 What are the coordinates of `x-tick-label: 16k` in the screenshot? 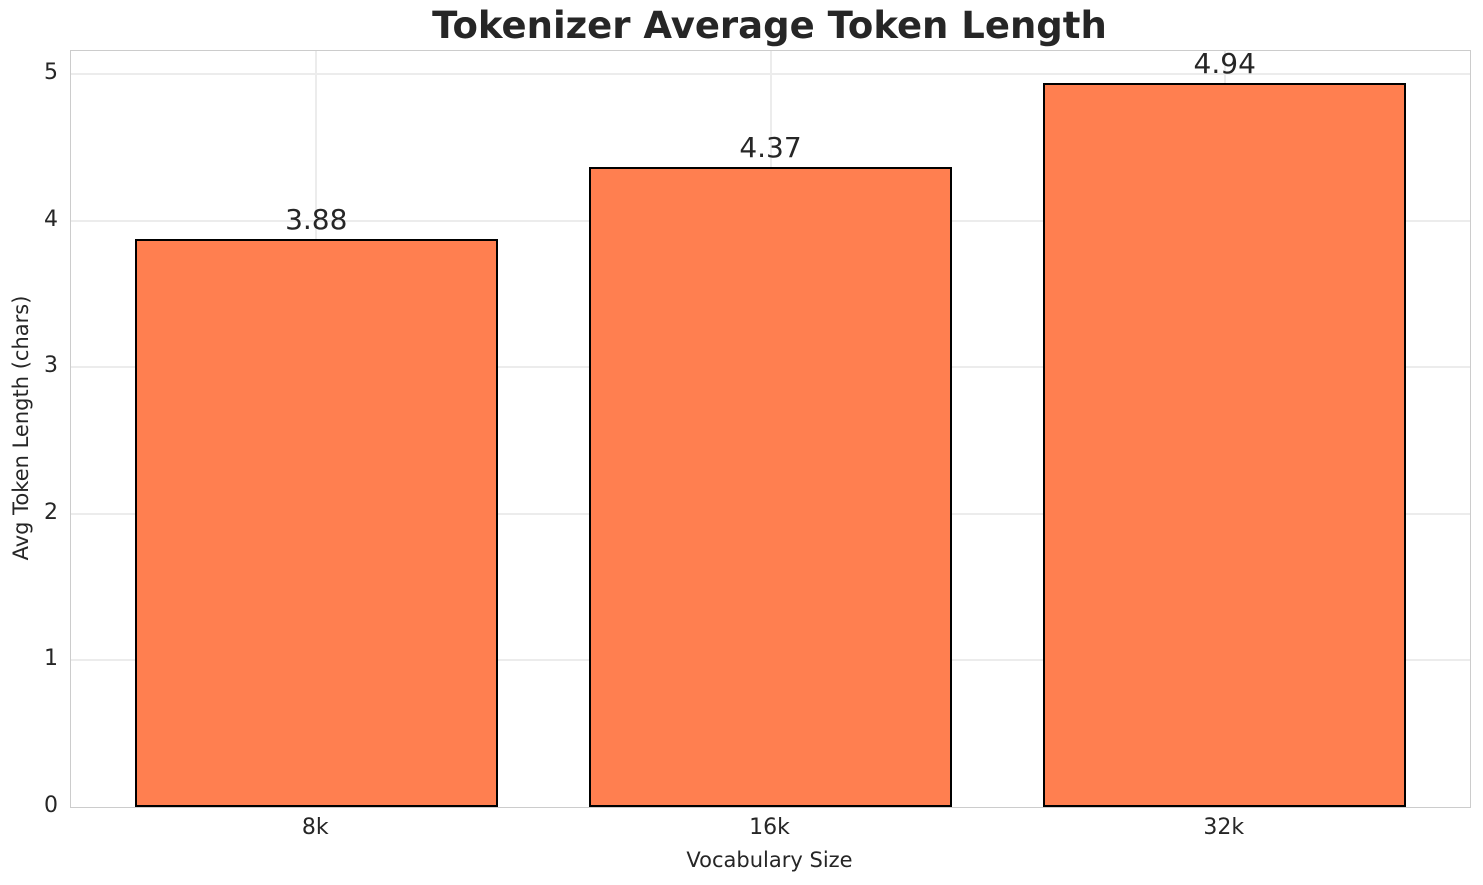 It's located at (769, 827).